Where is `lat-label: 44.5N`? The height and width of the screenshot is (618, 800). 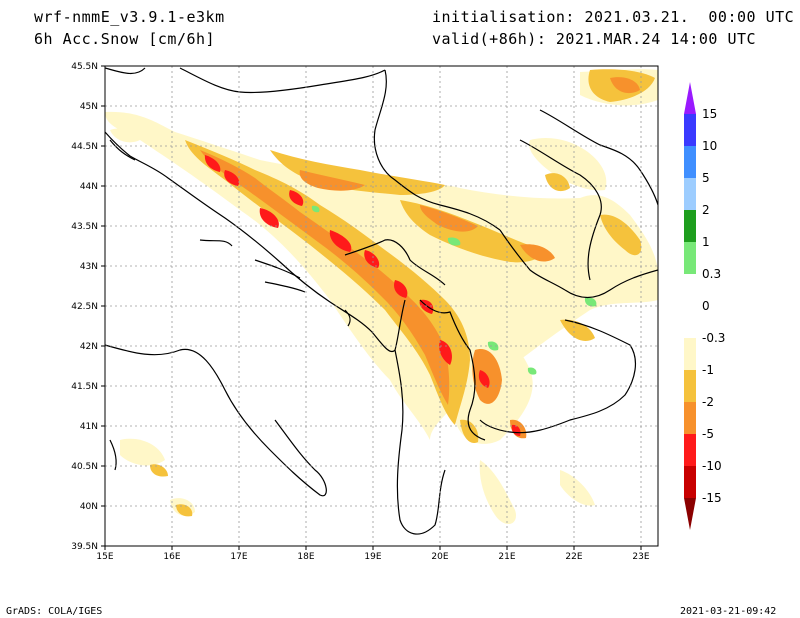 lat-label: 44.5N is located at coordinates (84, 147).